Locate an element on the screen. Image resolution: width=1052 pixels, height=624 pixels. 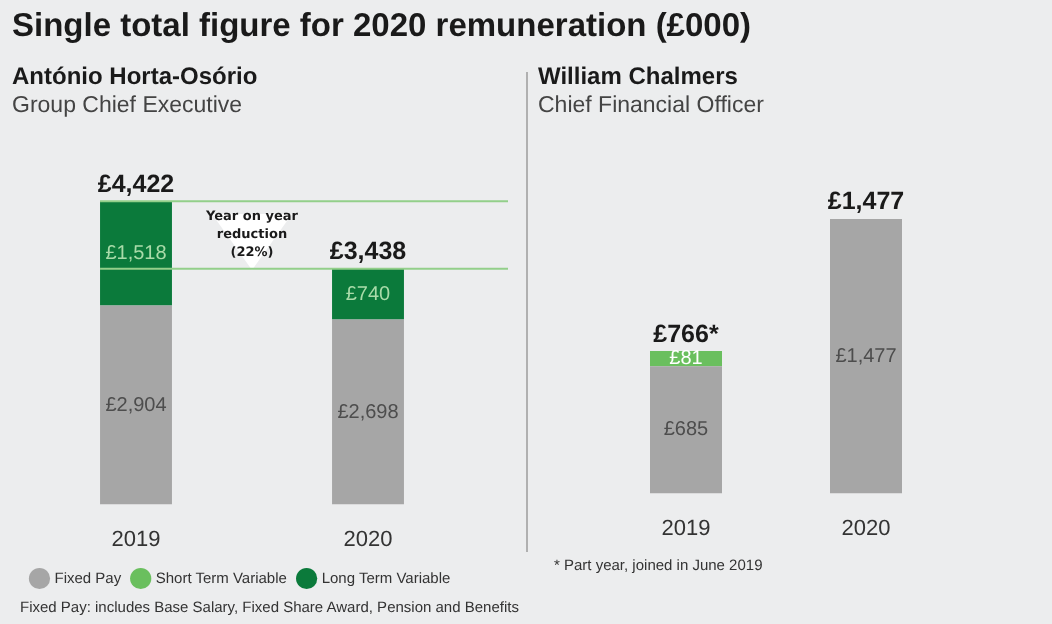
data-label: £1,518 is located at coordinates (136, 253).